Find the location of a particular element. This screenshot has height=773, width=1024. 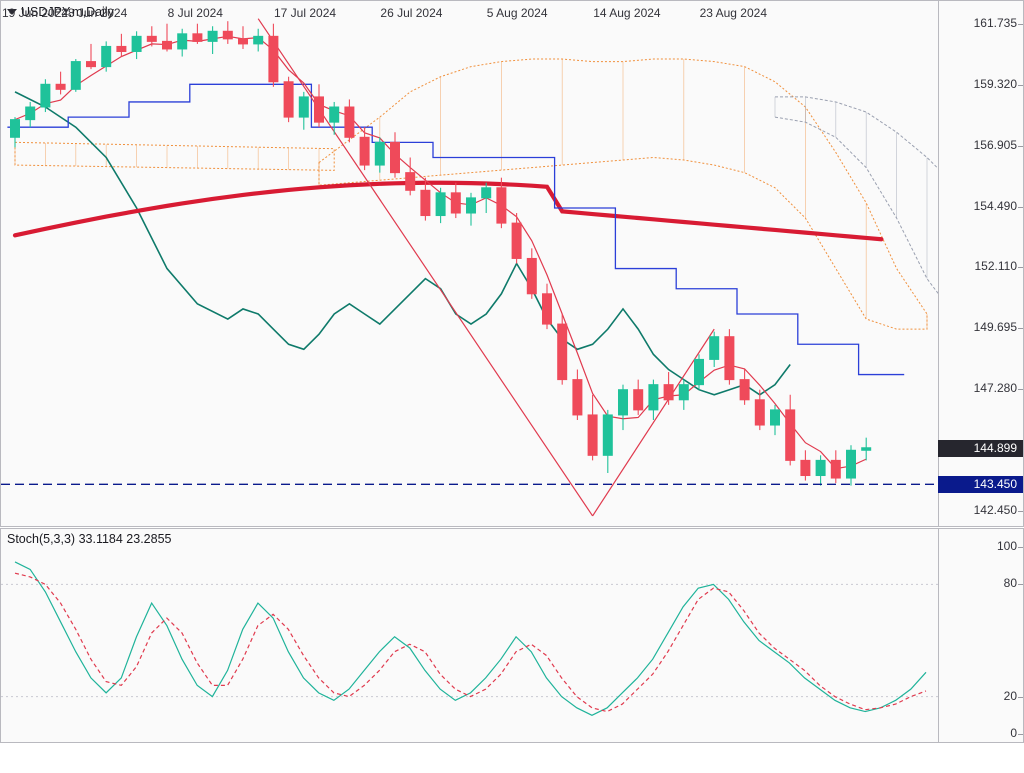

time-axis-label: 17 Jul 2024 is located at coordinates (305, 13).